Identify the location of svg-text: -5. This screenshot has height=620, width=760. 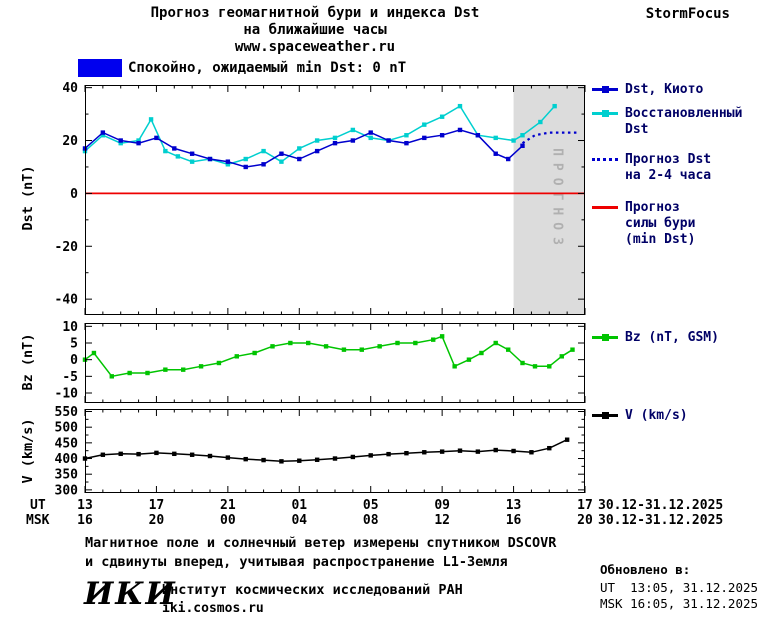
(70, 377).